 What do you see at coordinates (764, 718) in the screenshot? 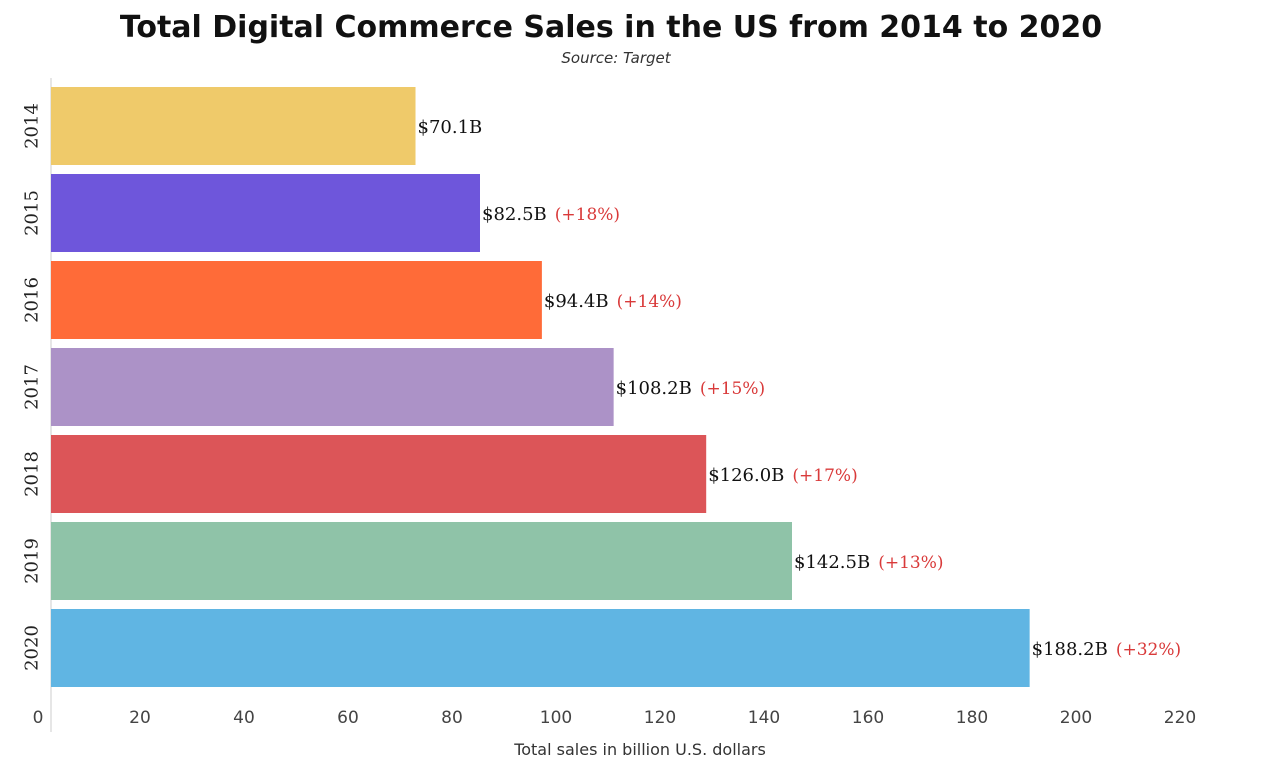
I see `x-tick-label-140: 140` at bounding box center [764, 718].